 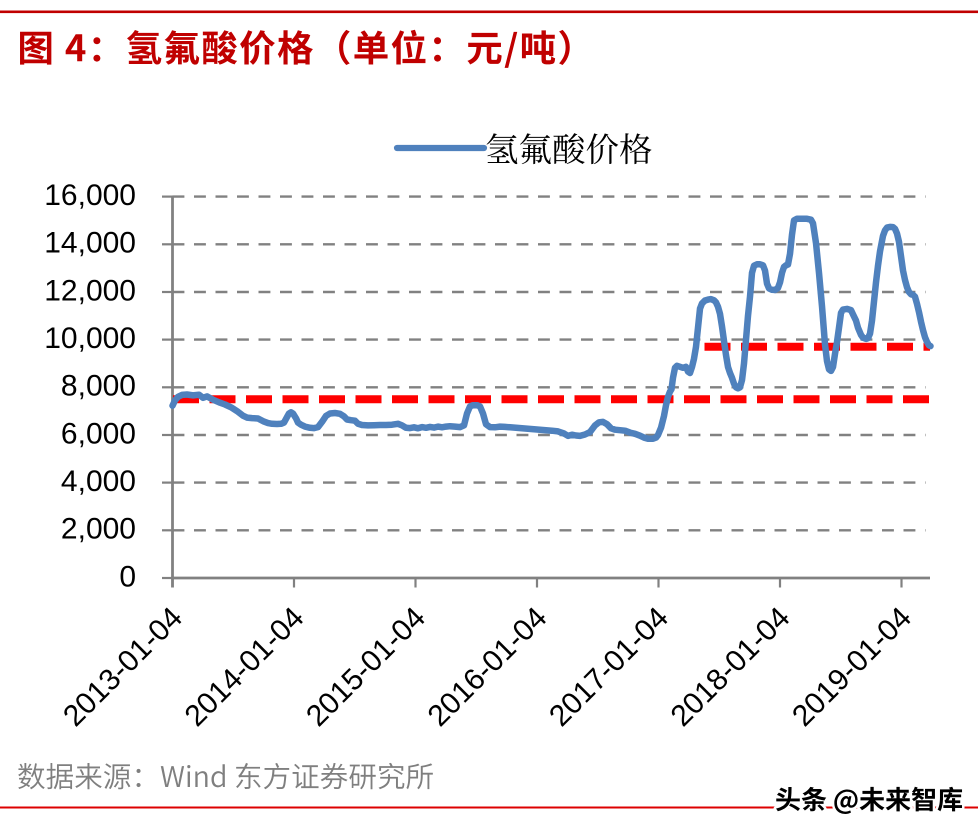 I want to click on svg-text: 0, so click(x=127, y=576).